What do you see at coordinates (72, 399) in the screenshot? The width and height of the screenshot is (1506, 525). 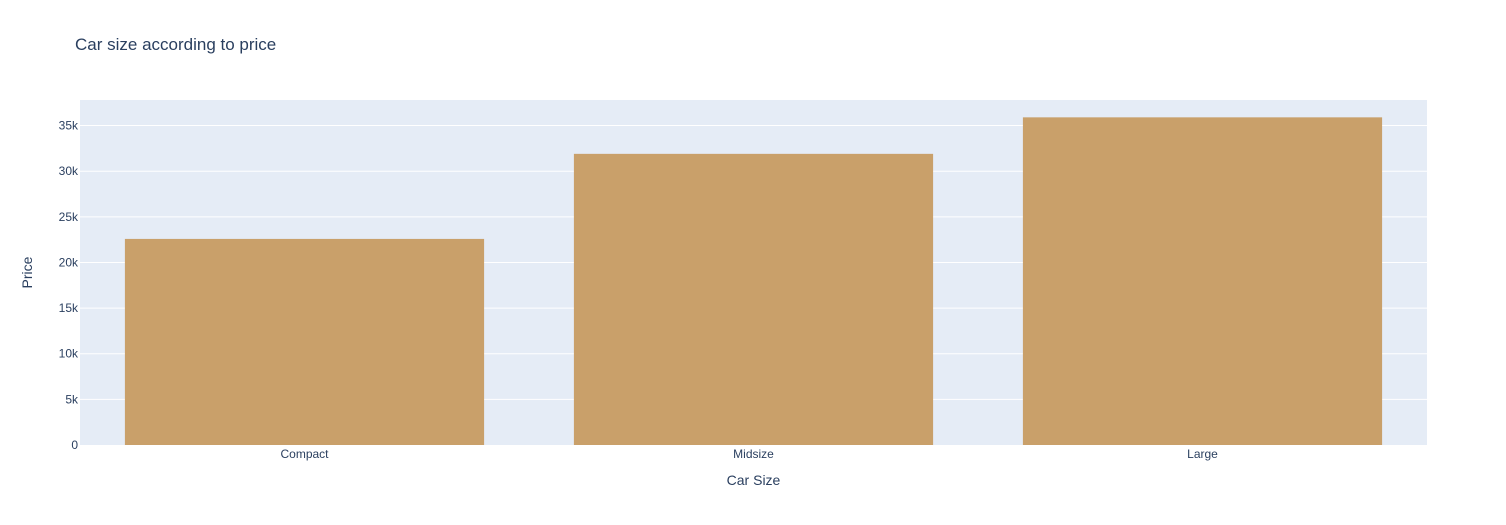 I see `y-tick-label: 5k` at bounding box center [72, 399].